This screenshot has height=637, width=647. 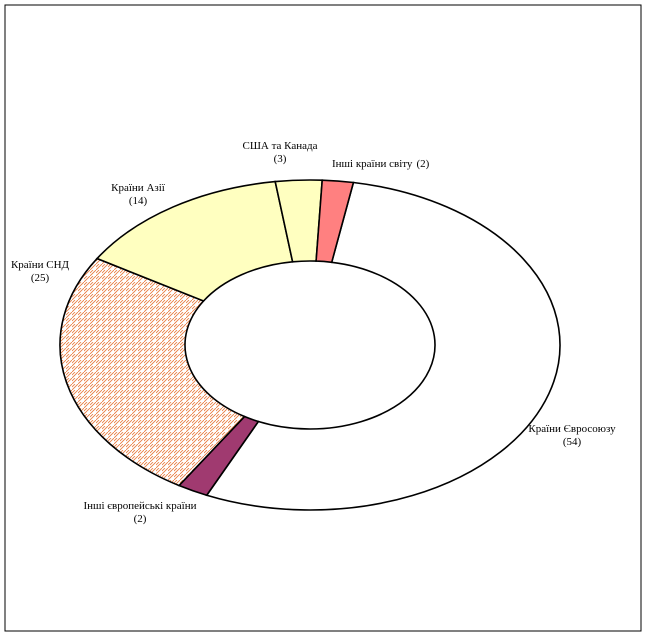 What do you see at coordinates (572, 429) in the screenshot?
I see `category-label: Країни Євросоюзу` at bounding box center [572, 429].